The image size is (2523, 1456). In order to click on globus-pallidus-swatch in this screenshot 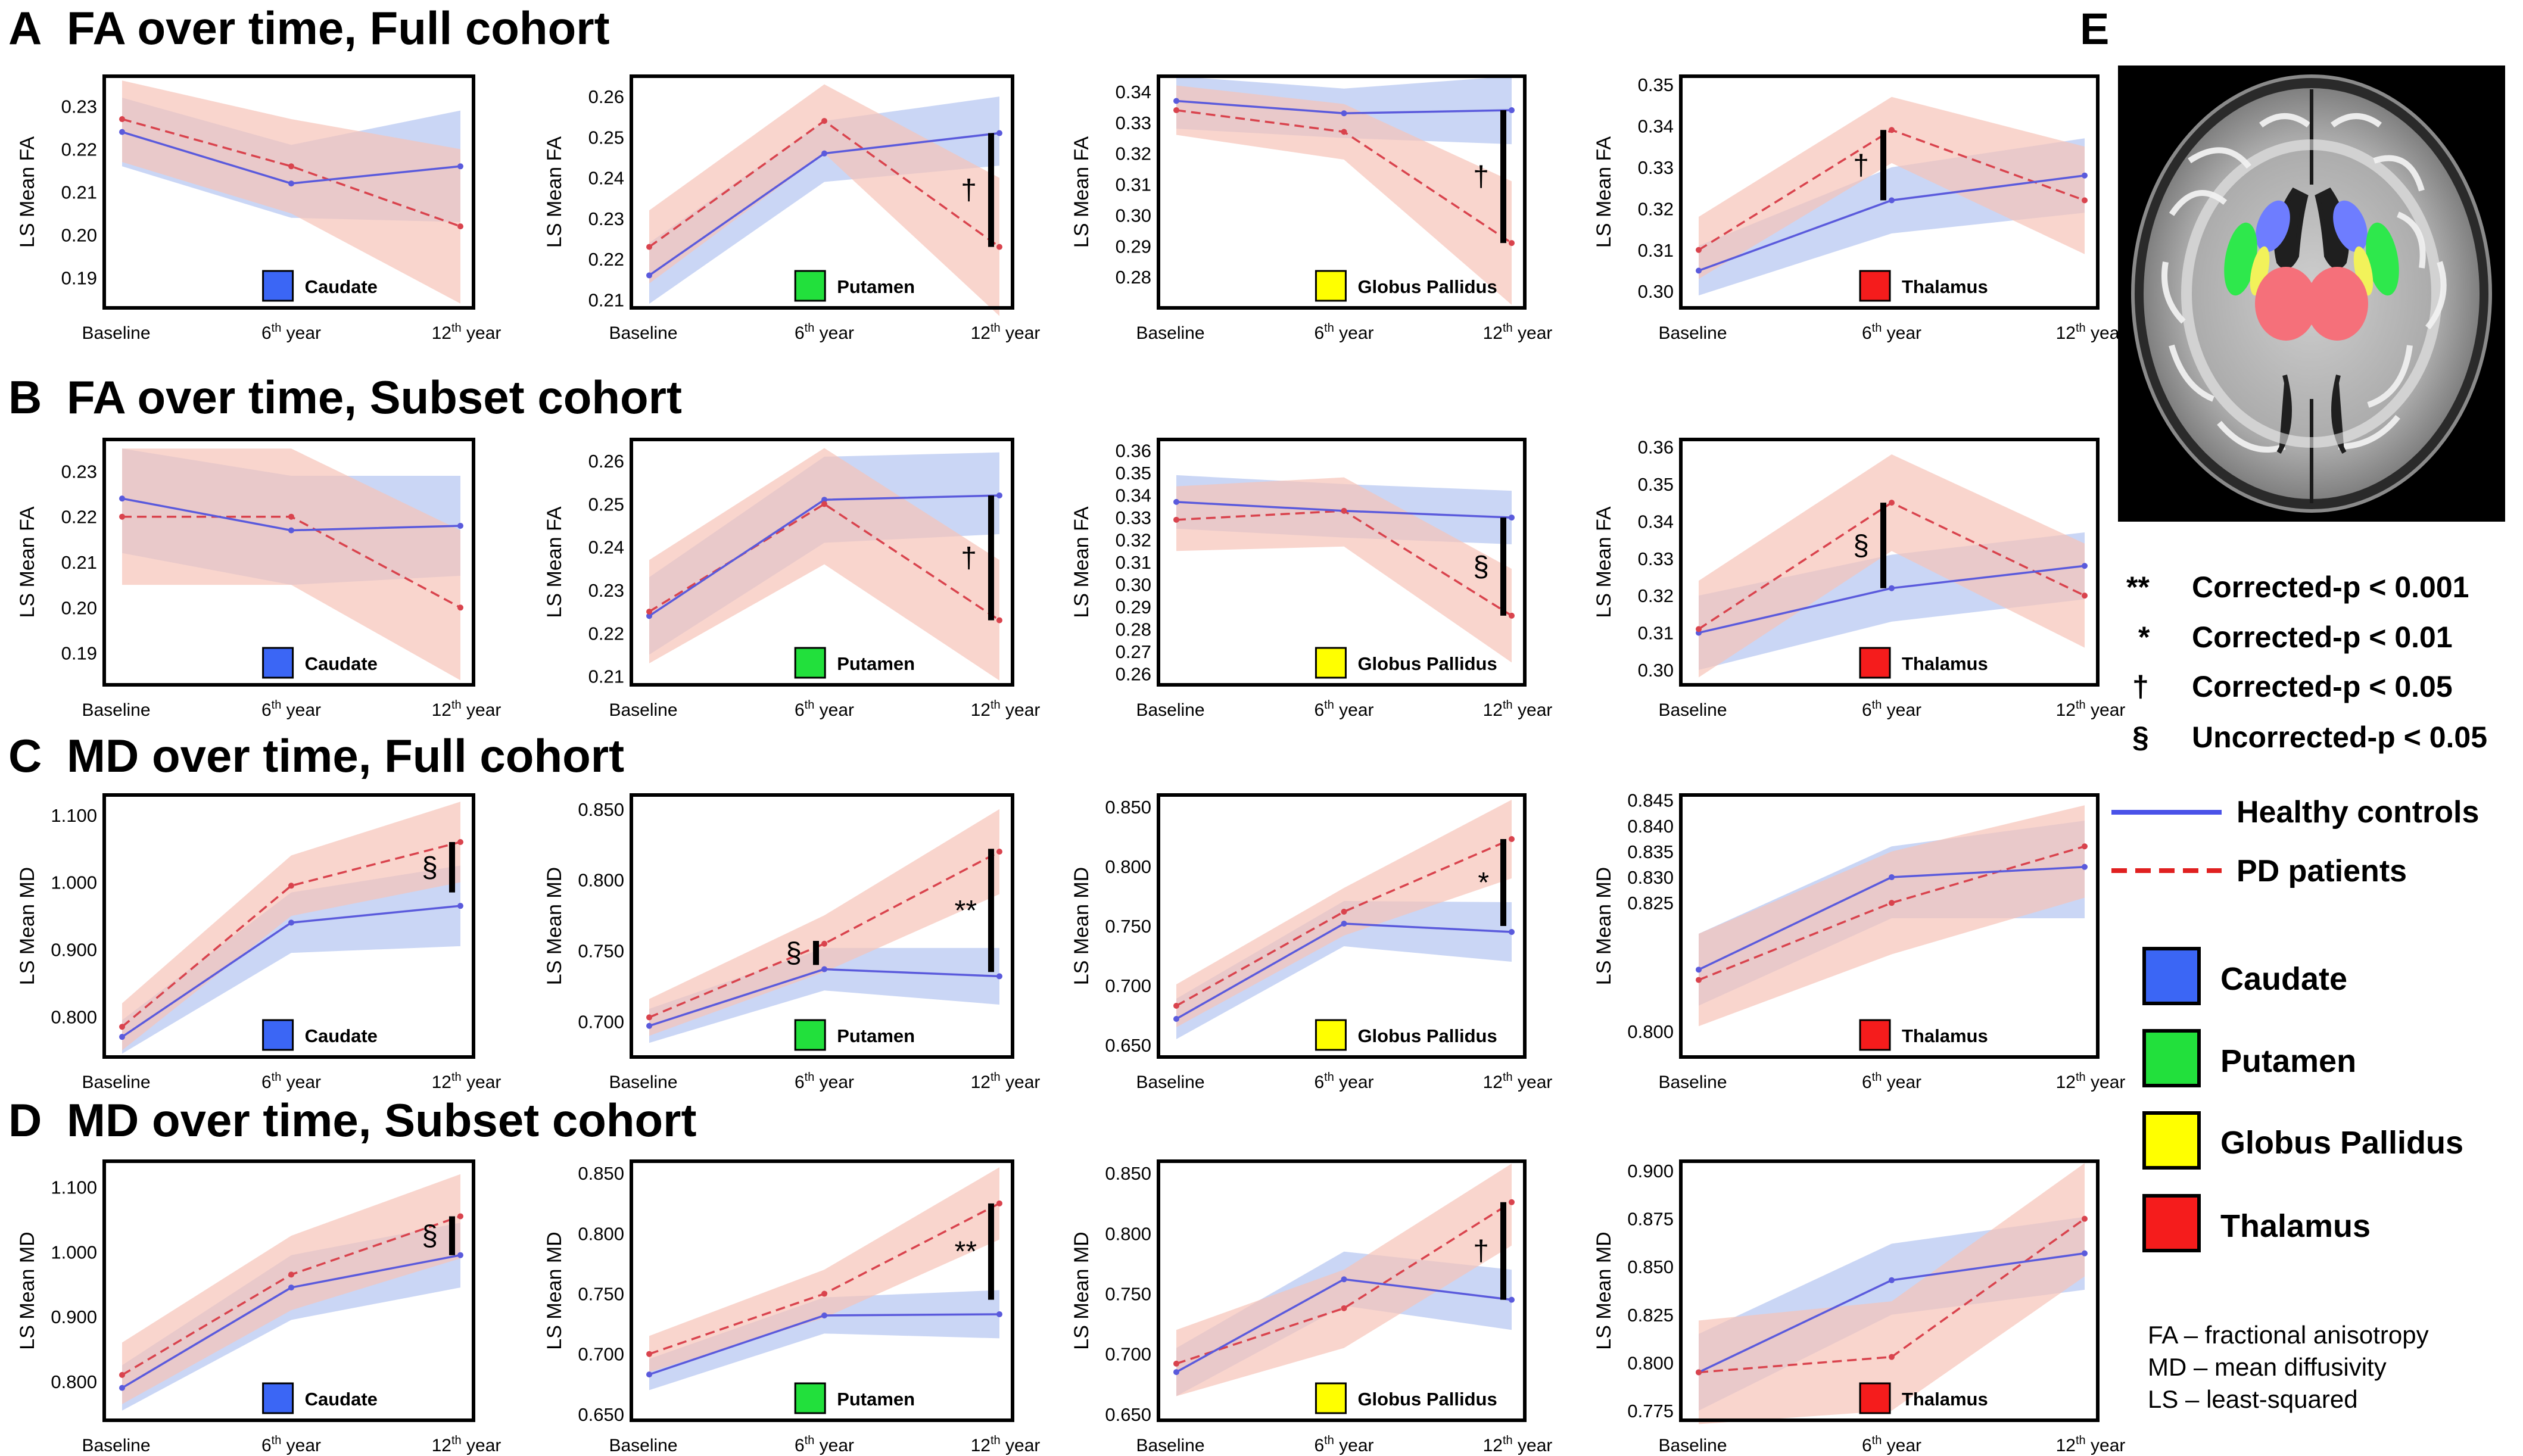, I will do `click(2171, 1141)`.